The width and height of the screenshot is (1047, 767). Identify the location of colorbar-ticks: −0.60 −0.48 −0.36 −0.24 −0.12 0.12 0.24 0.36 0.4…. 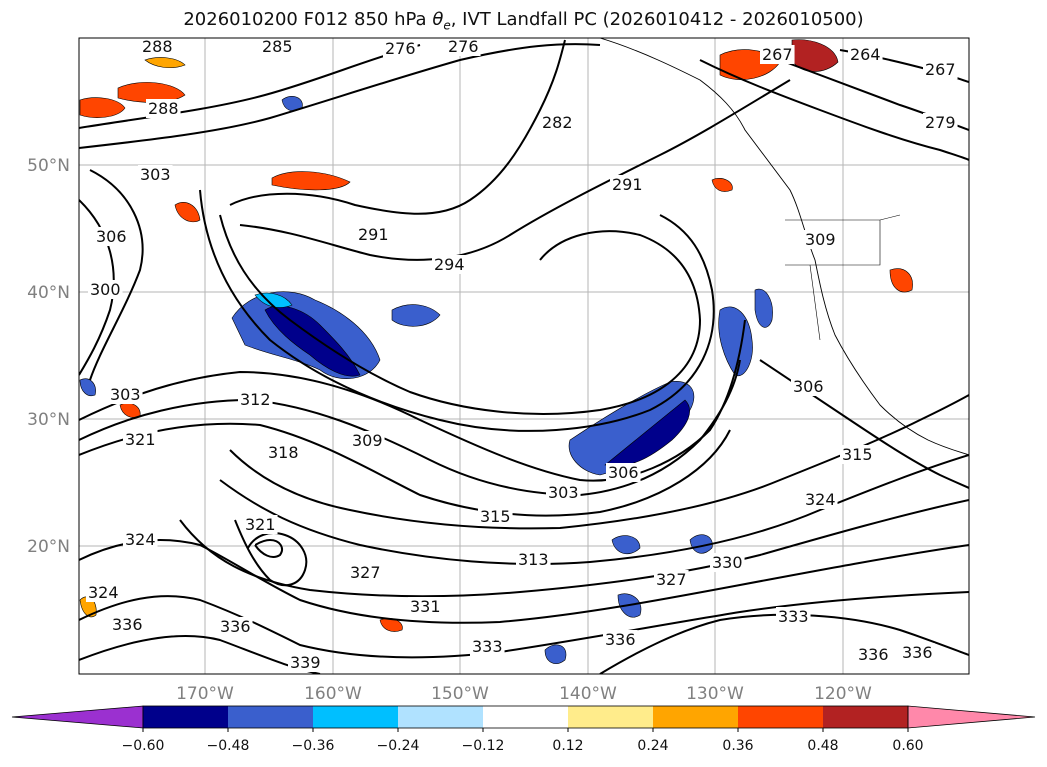
(523, 741).